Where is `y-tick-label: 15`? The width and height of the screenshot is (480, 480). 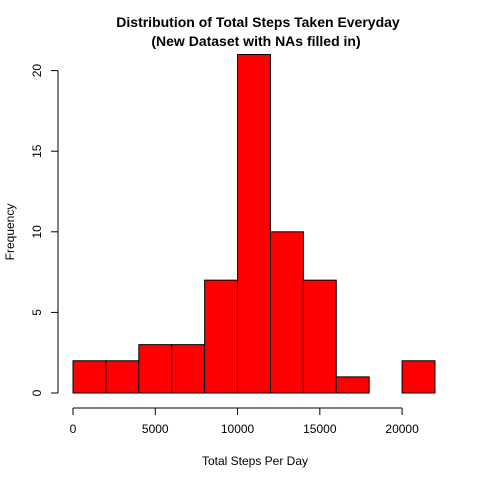 y-tick-label: 15 is located at coordinates (37, 151).